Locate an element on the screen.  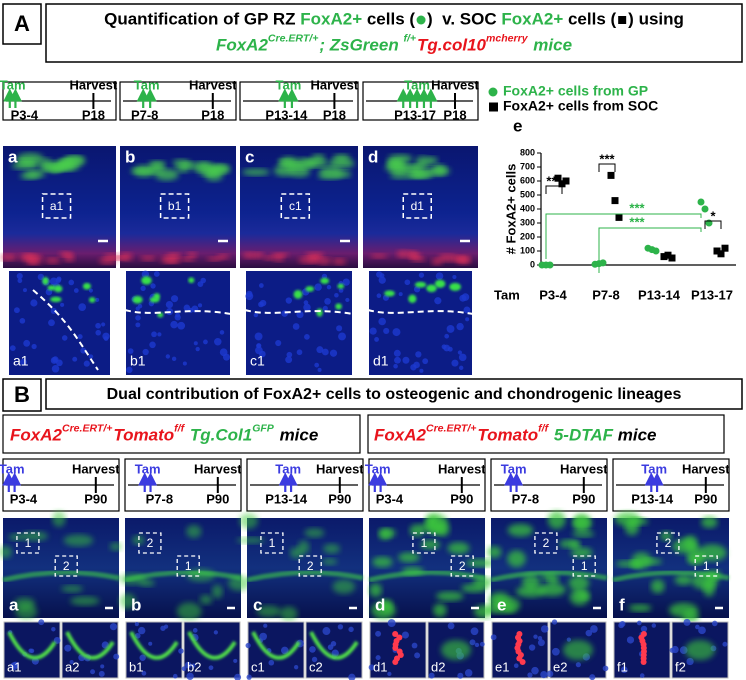
image-label: f is located at coordinates (622, 604).